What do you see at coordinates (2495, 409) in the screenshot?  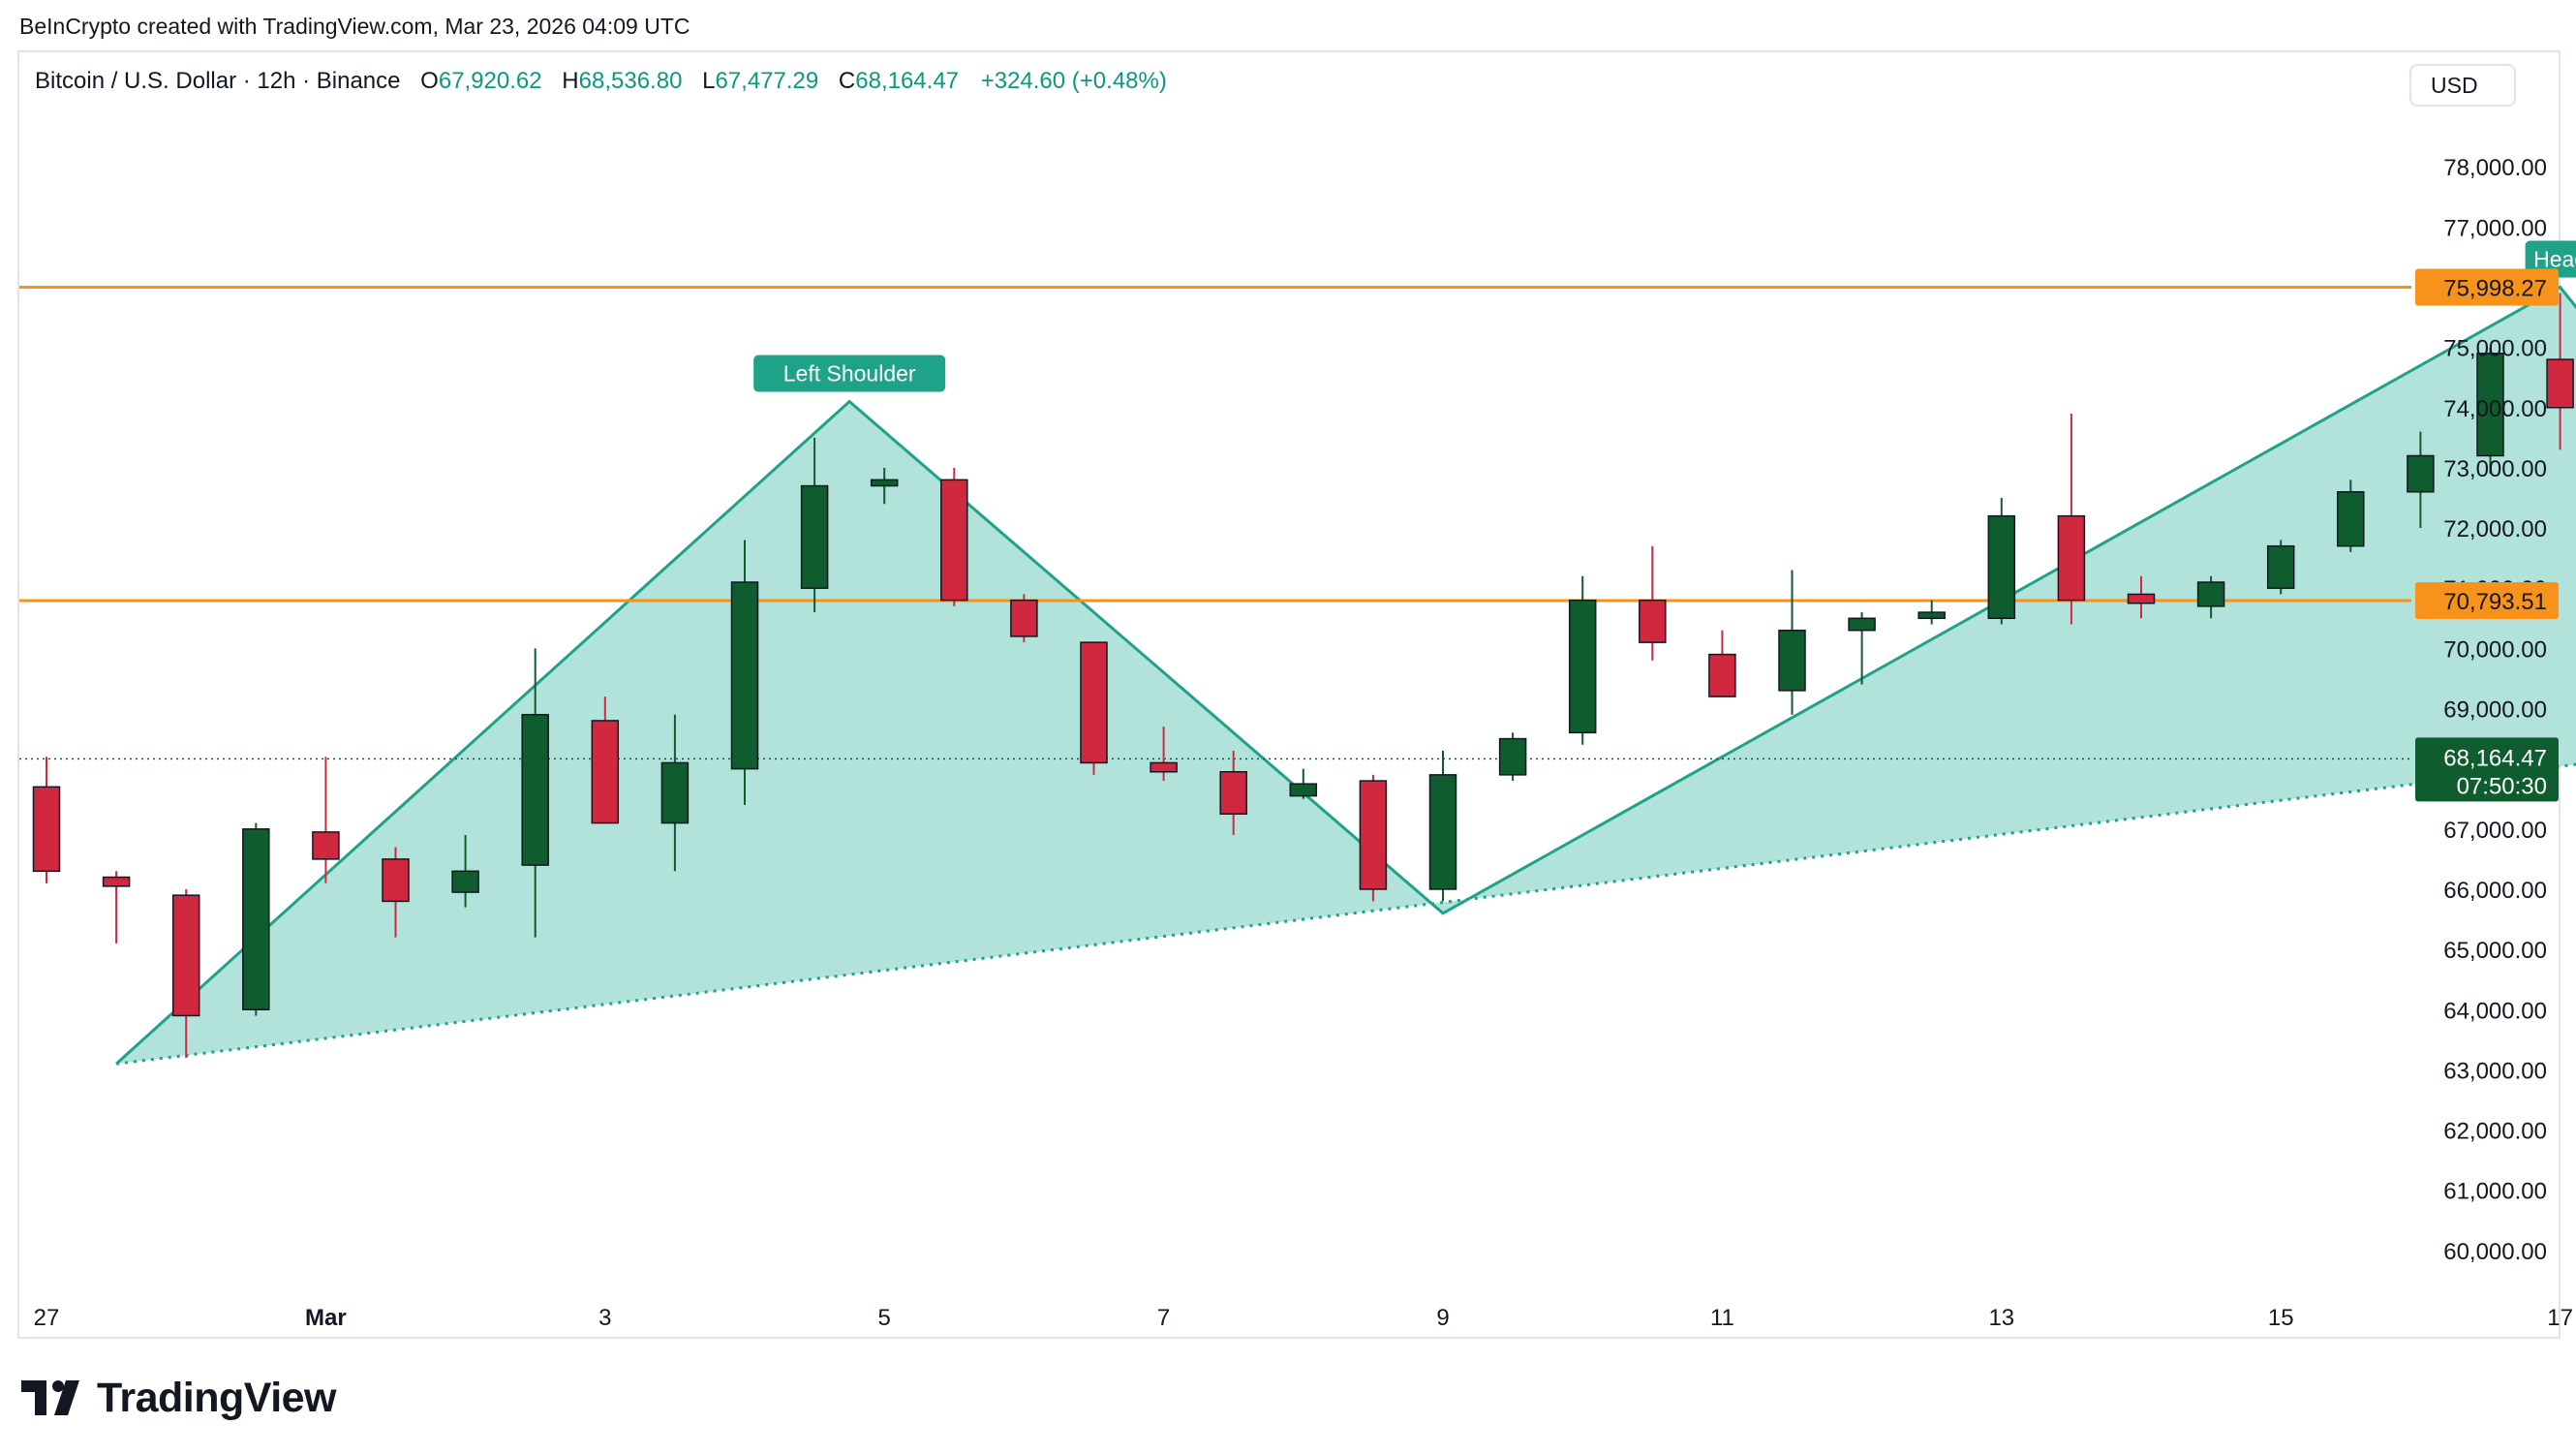 I see `price-tick-14: 74,000.00` at bounding box center [2495, 409].